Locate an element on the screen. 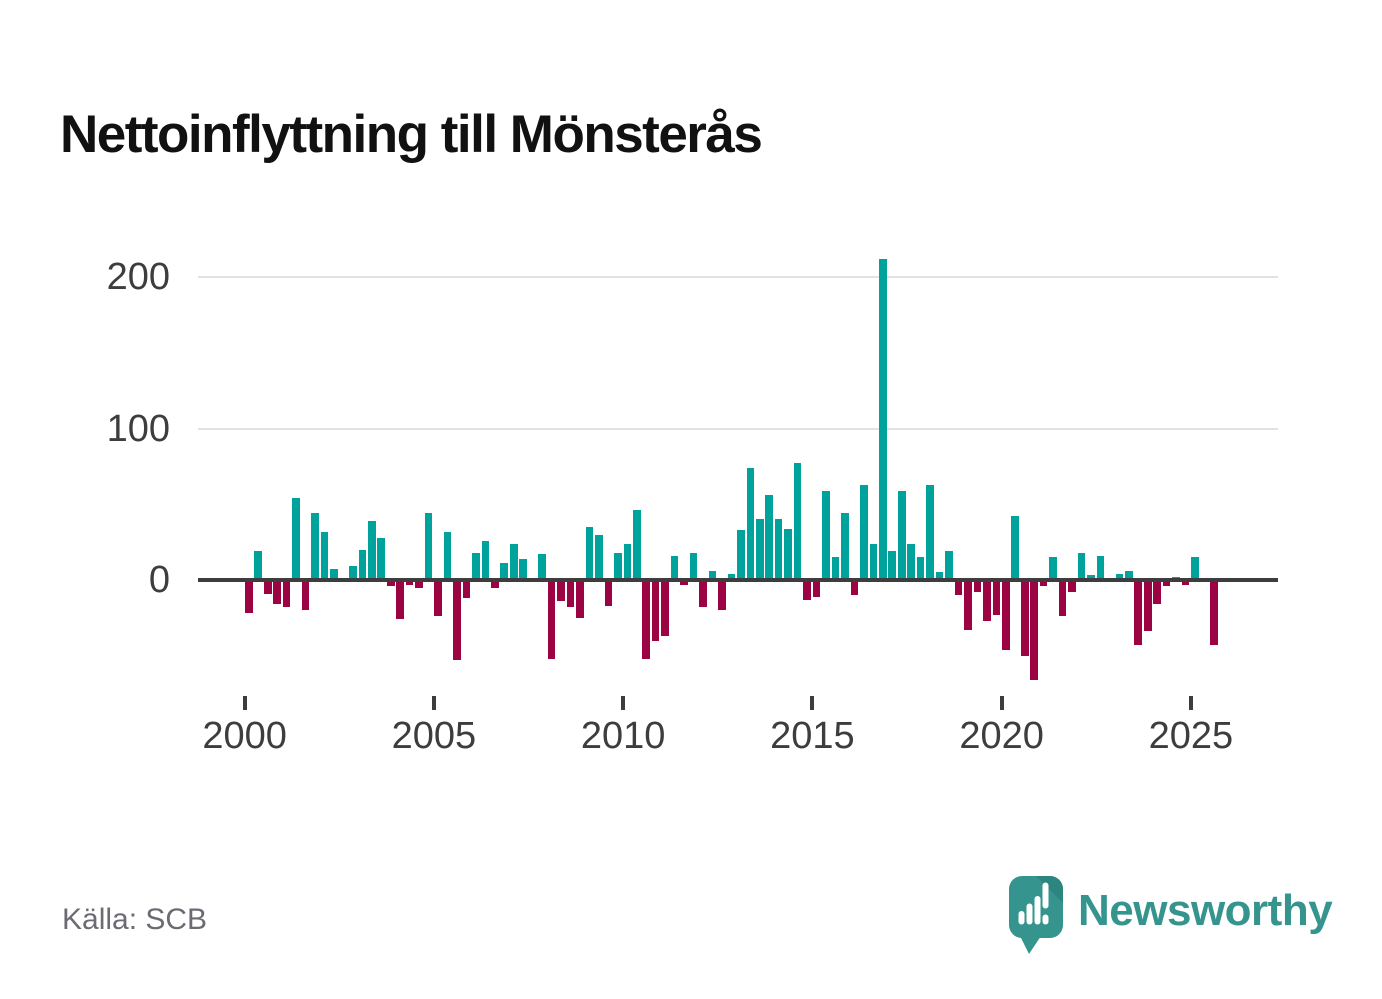  brand-footer: Newsworthy is located at coordinates (1170, 916).